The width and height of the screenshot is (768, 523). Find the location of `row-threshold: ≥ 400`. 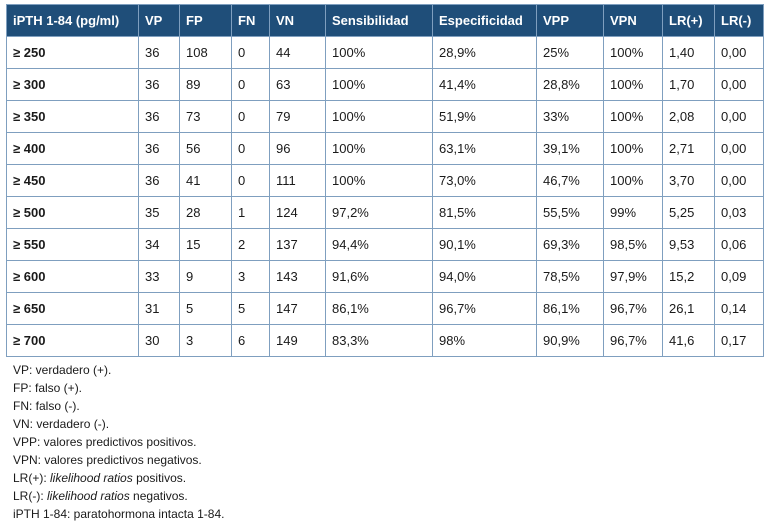

row-threshold: ≥ 400 is located at coordinates (72, 148).